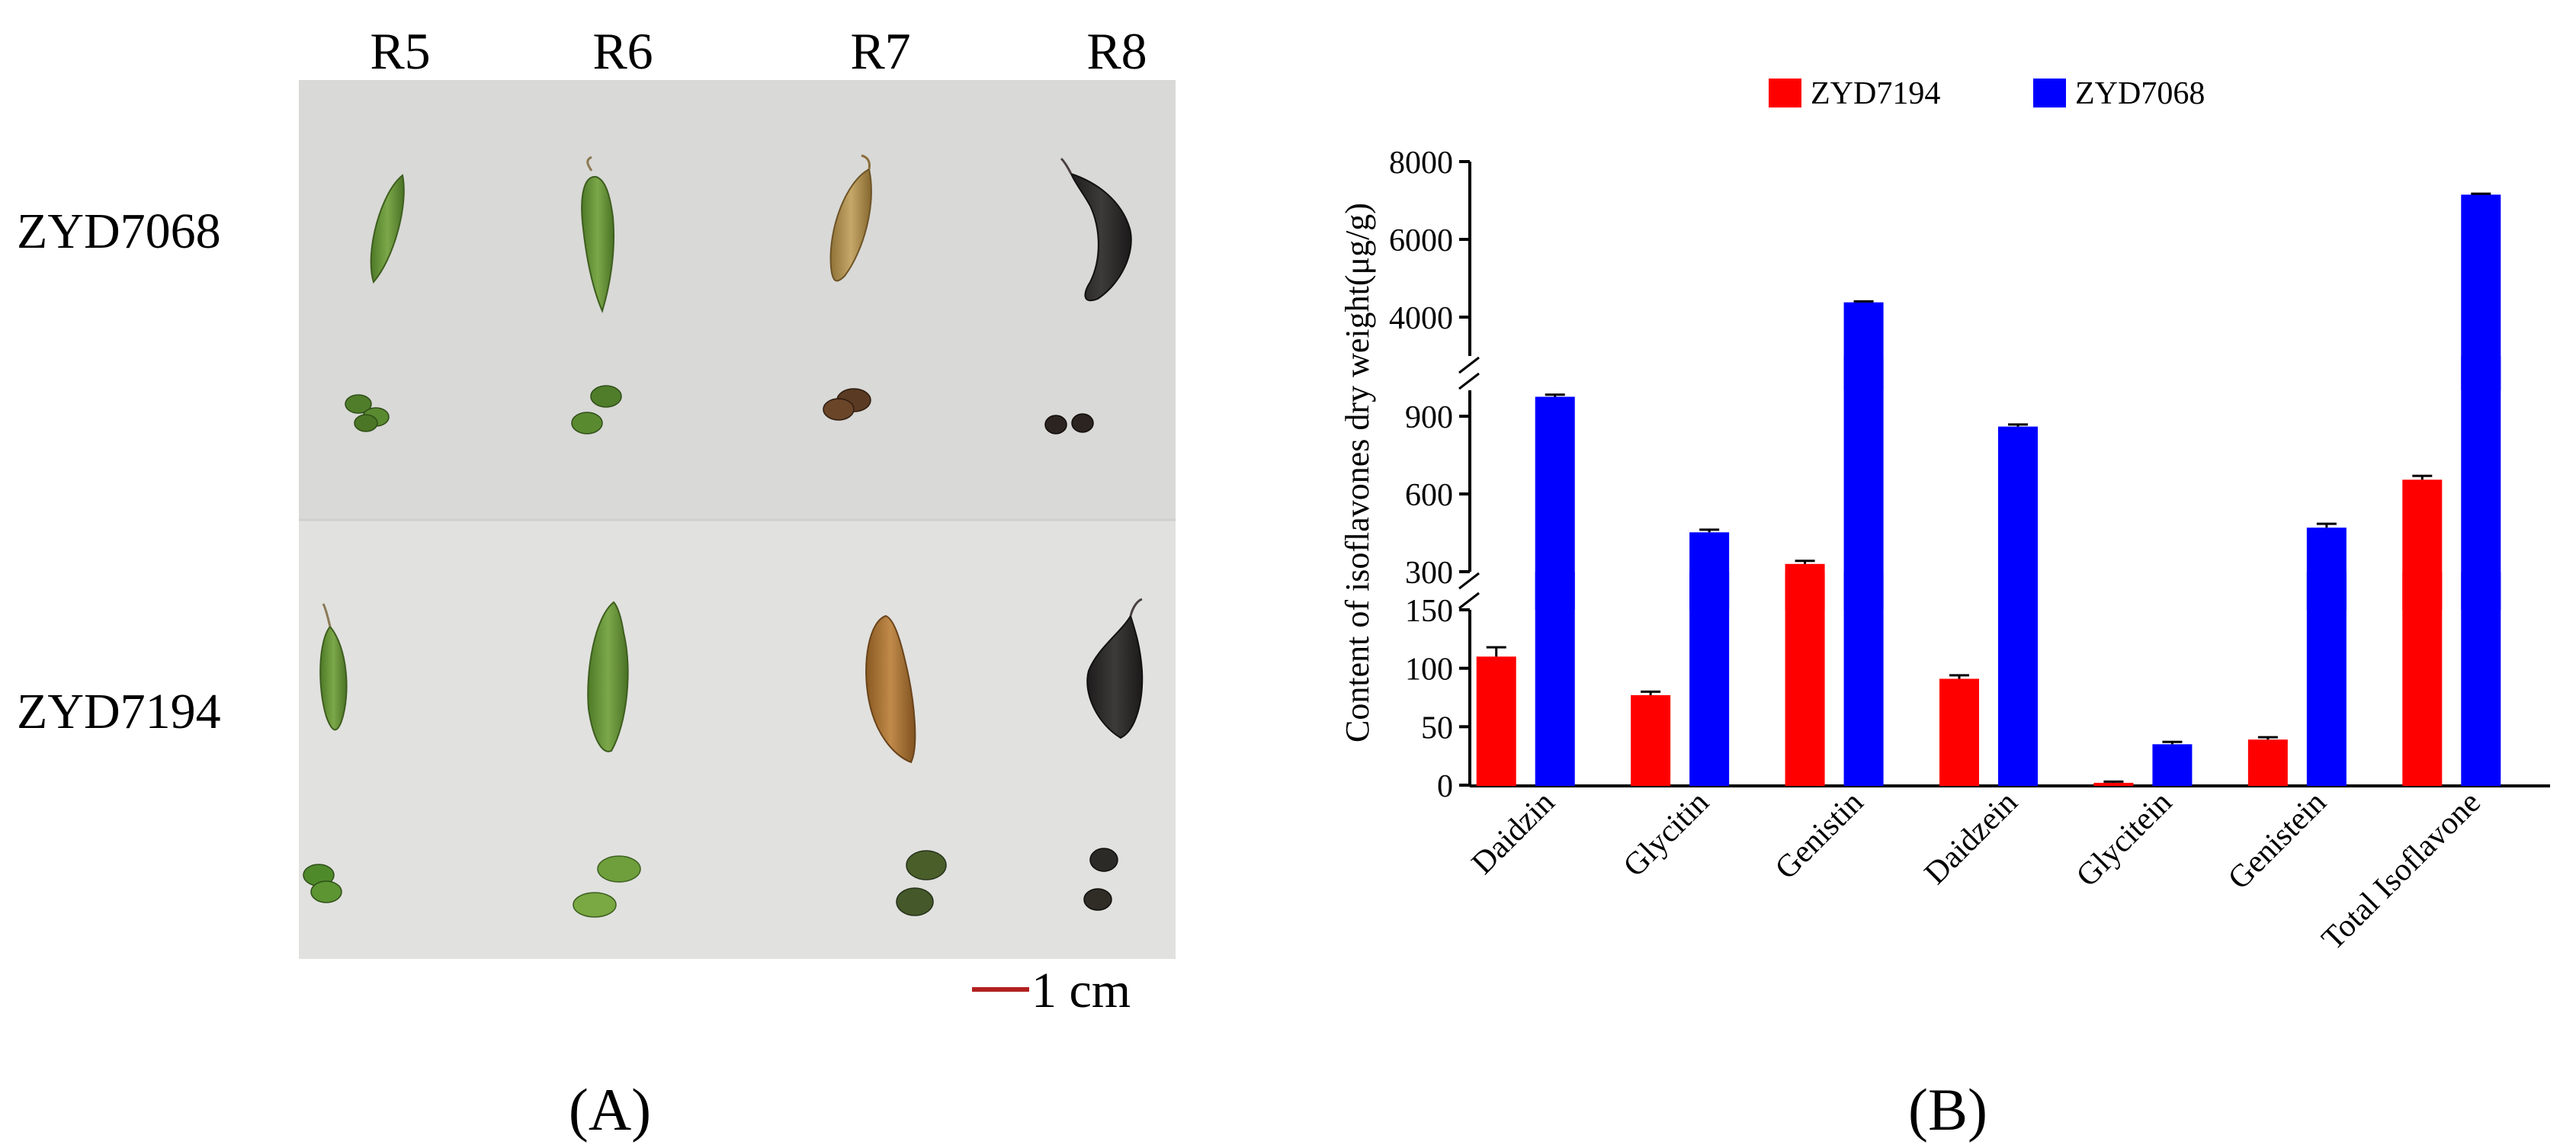  What do you see at coordinates (1421, 163) in the screenshot?
I see `y-tick-label: 8000` at bounding box center [1421, 163].